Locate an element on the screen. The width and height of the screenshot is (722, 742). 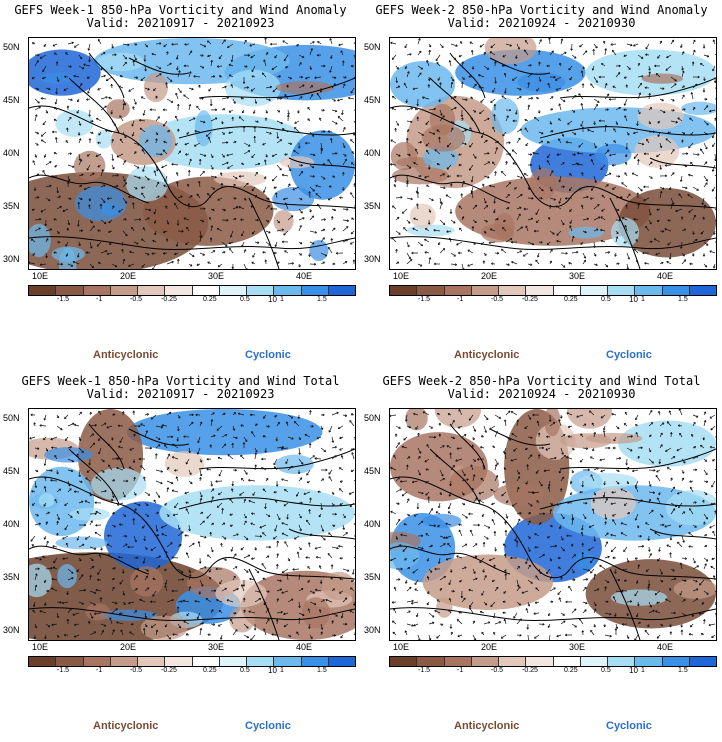
anticyclonic-label: Anticyclonic is located at coordinates (126, 355).